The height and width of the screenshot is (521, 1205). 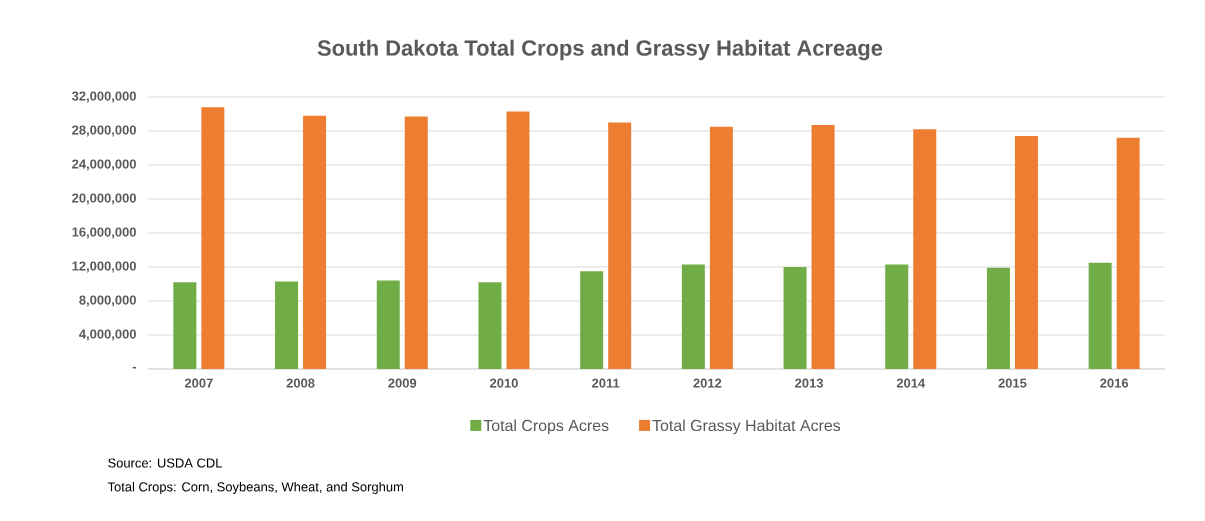 What do you see at coordinates (104, 233) in the screenshot?
I see `y-tick-label: 16,000,000` at bounding box center [104, 233].